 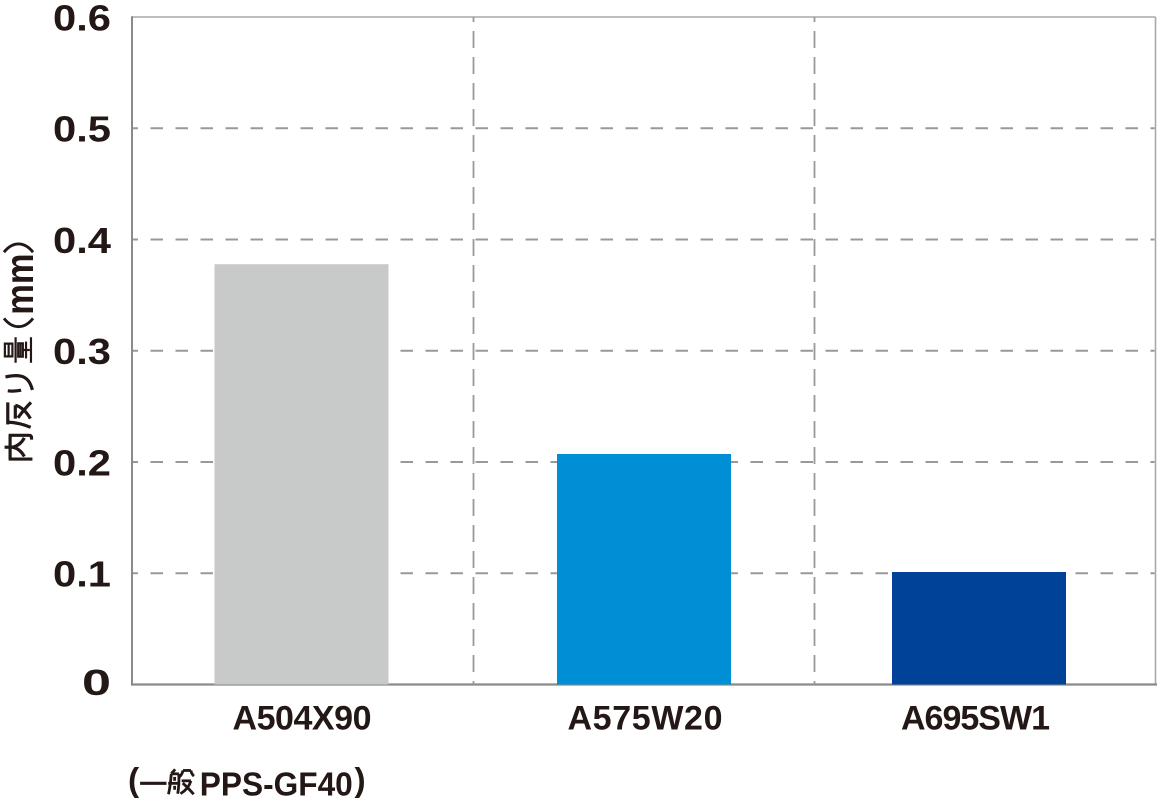 What do you see at coordinates (96, 682) in the screenshot?
I see `svg-text: 0` at bounding box center [96, 682].